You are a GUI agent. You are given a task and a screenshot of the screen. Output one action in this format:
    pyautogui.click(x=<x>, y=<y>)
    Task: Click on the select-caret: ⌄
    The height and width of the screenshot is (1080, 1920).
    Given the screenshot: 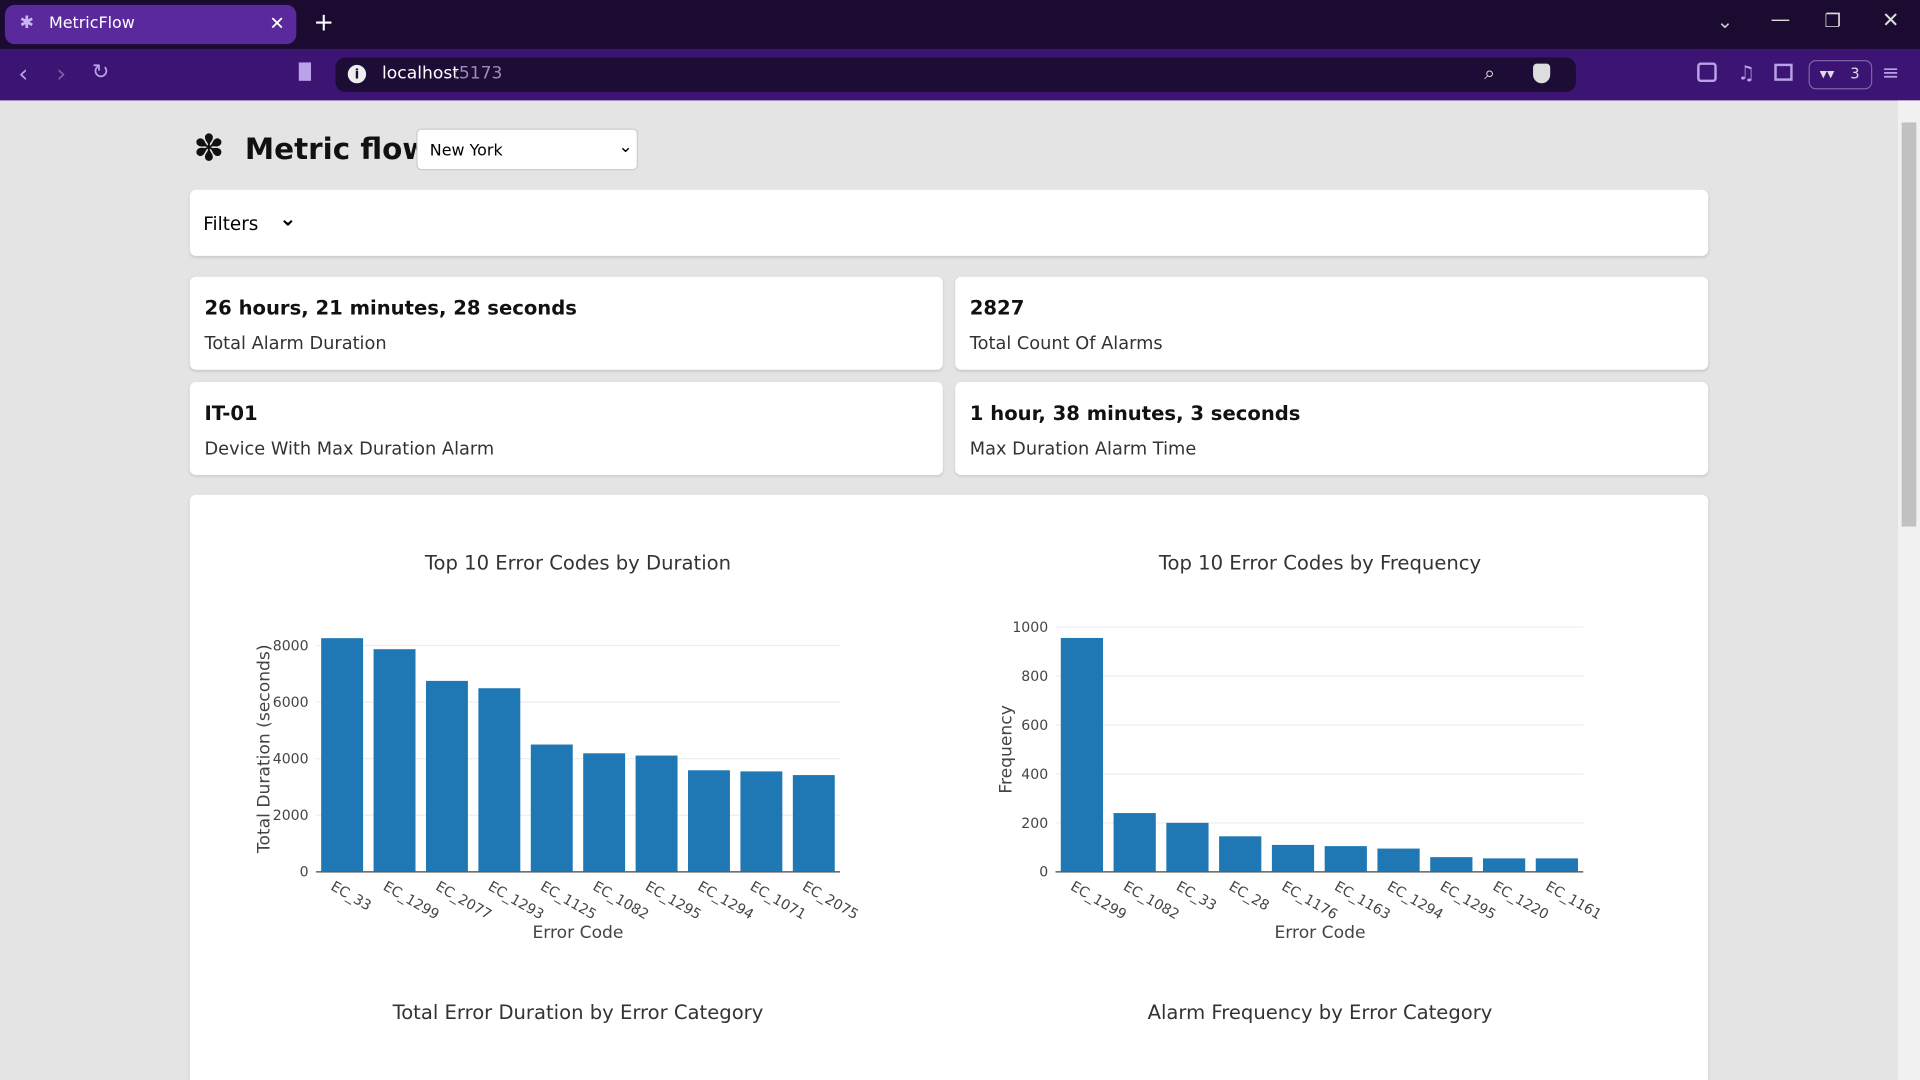 What is the action you would take?
    pyautogui.click(x=625, y=147)
    